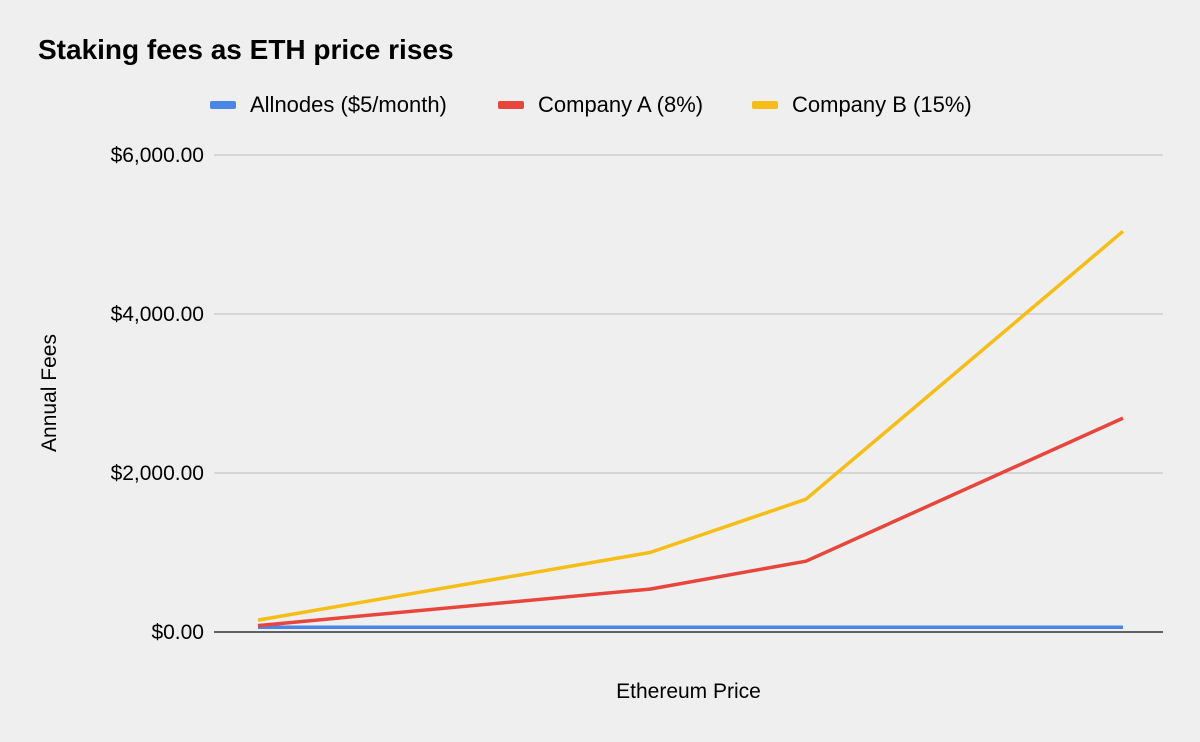 This screenshot has width=1200, height=742. I want to click on chart-title: Staking fees as ETH price rises, so click(246, 49).